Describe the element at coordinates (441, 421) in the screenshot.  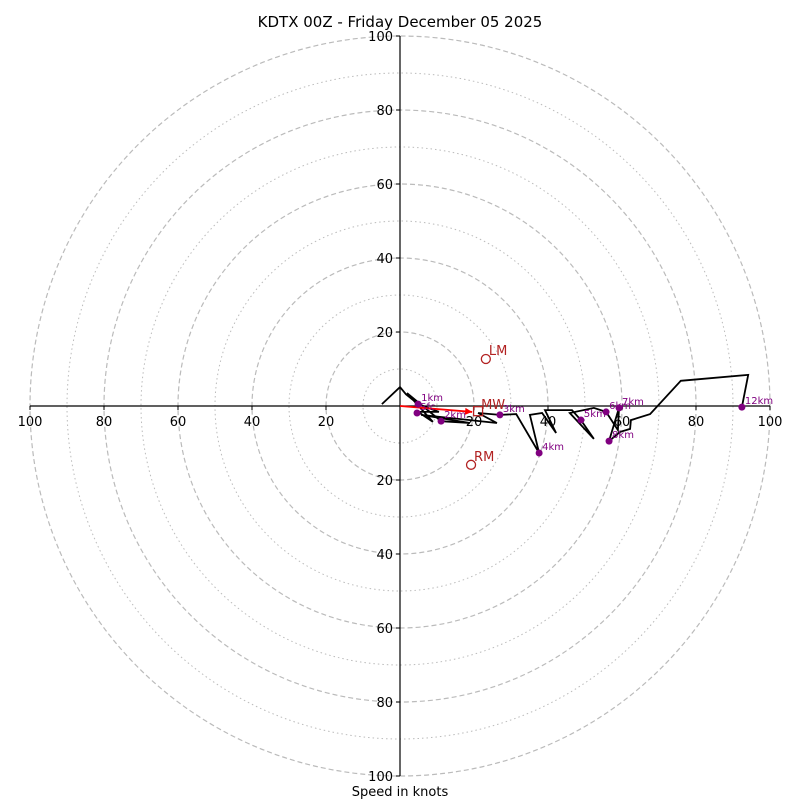
I see `height-marker-2km` at that location.